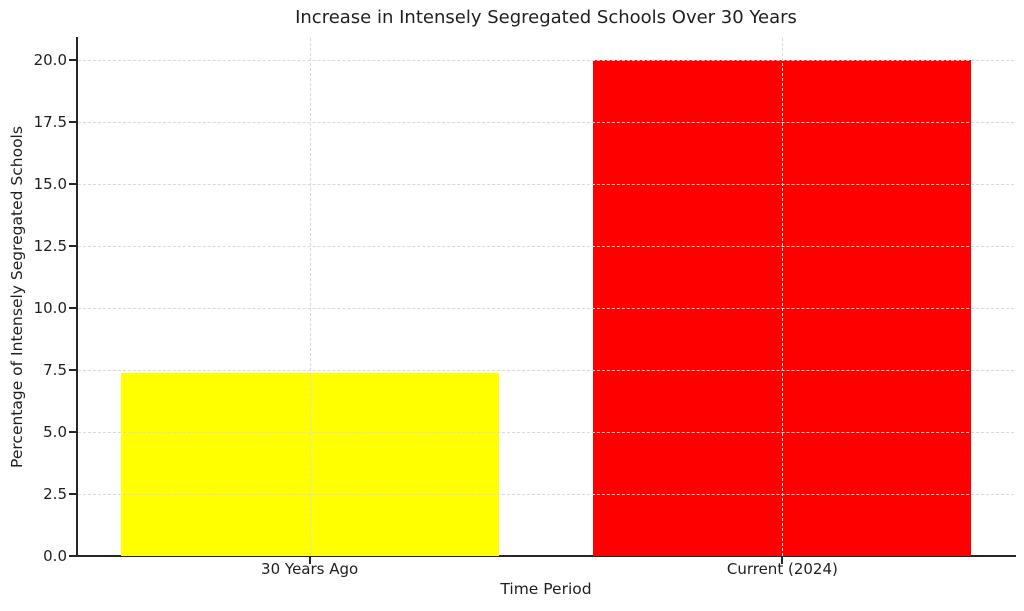 The height and width of the screenshot is (611, 1024). What do you see at coordinates (50, 122) in the screenshot?
I see `y-tick-label: 17.5` at bounding box center [50, 122].